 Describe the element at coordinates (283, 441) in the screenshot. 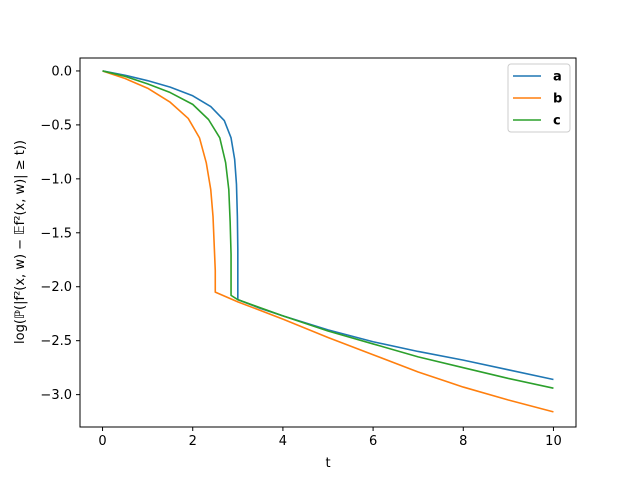

I see `x-tick-label: 4` at that location.